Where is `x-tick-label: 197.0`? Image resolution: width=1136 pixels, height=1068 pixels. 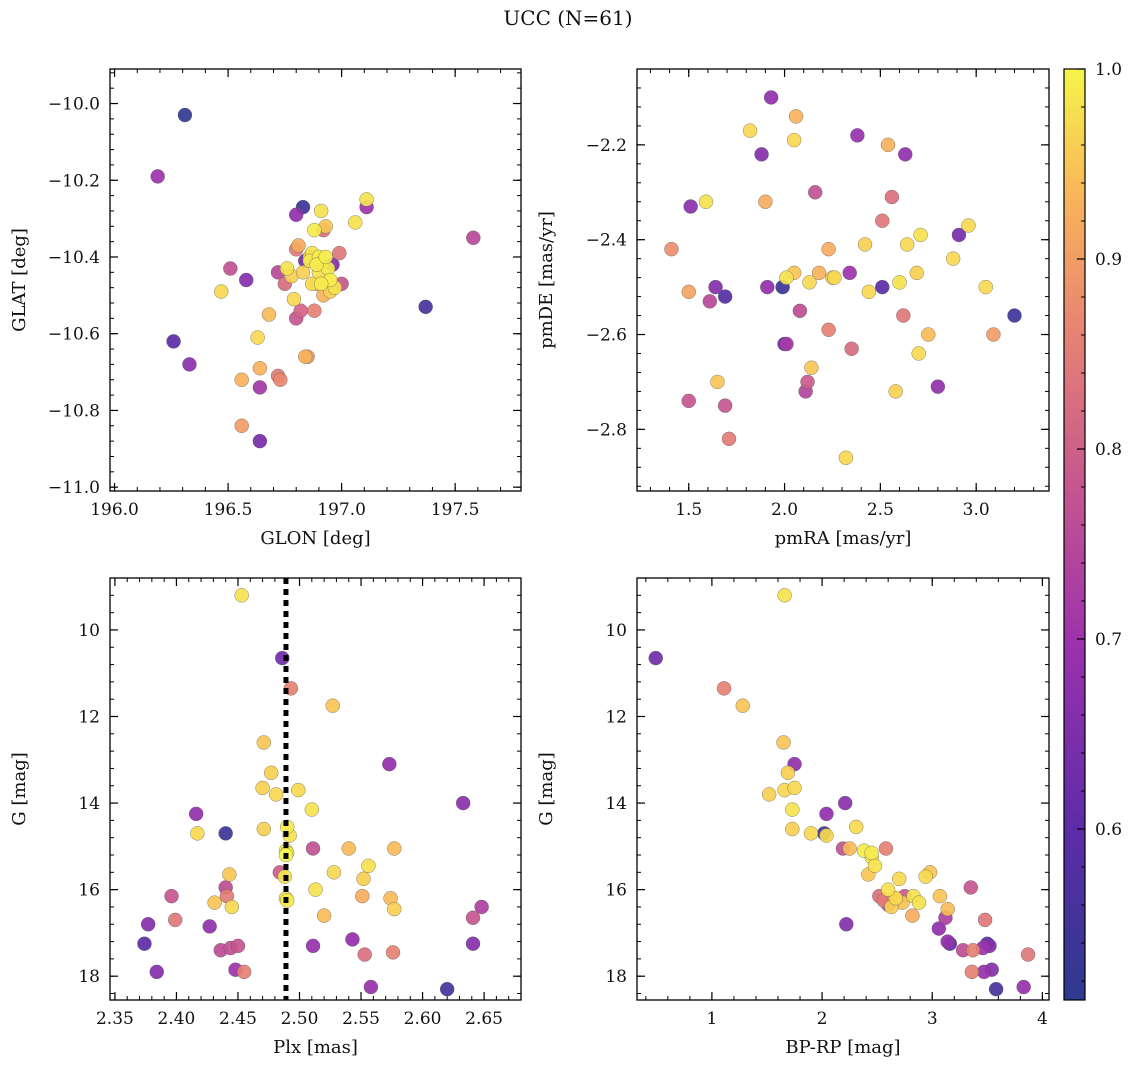 x-tick-label: 197.0 is located at coordinates (341, 510).